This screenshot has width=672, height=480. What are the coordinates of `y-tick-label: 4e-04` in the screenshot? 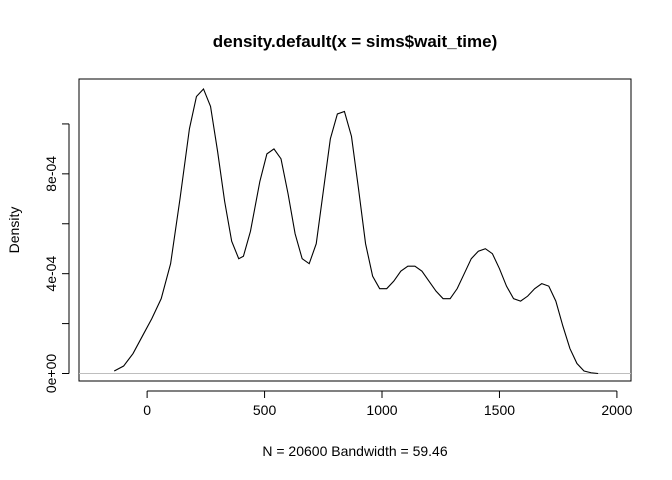 It's located at (51, 274).